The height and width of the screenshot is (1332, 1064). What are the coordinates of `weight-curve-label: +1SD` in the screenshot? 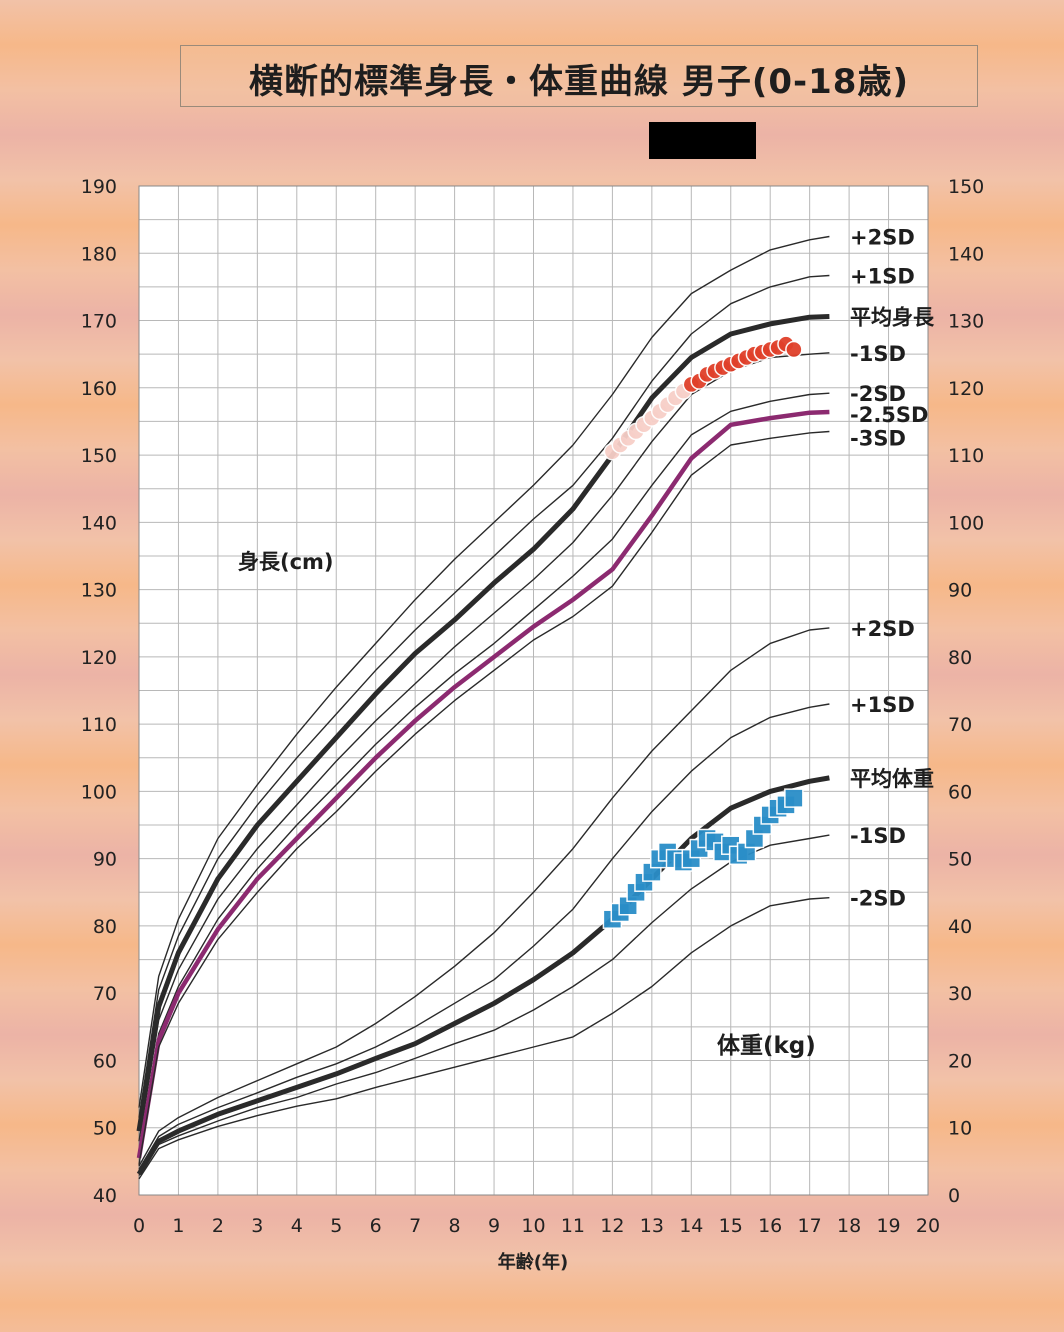 It's located at (882, 705).